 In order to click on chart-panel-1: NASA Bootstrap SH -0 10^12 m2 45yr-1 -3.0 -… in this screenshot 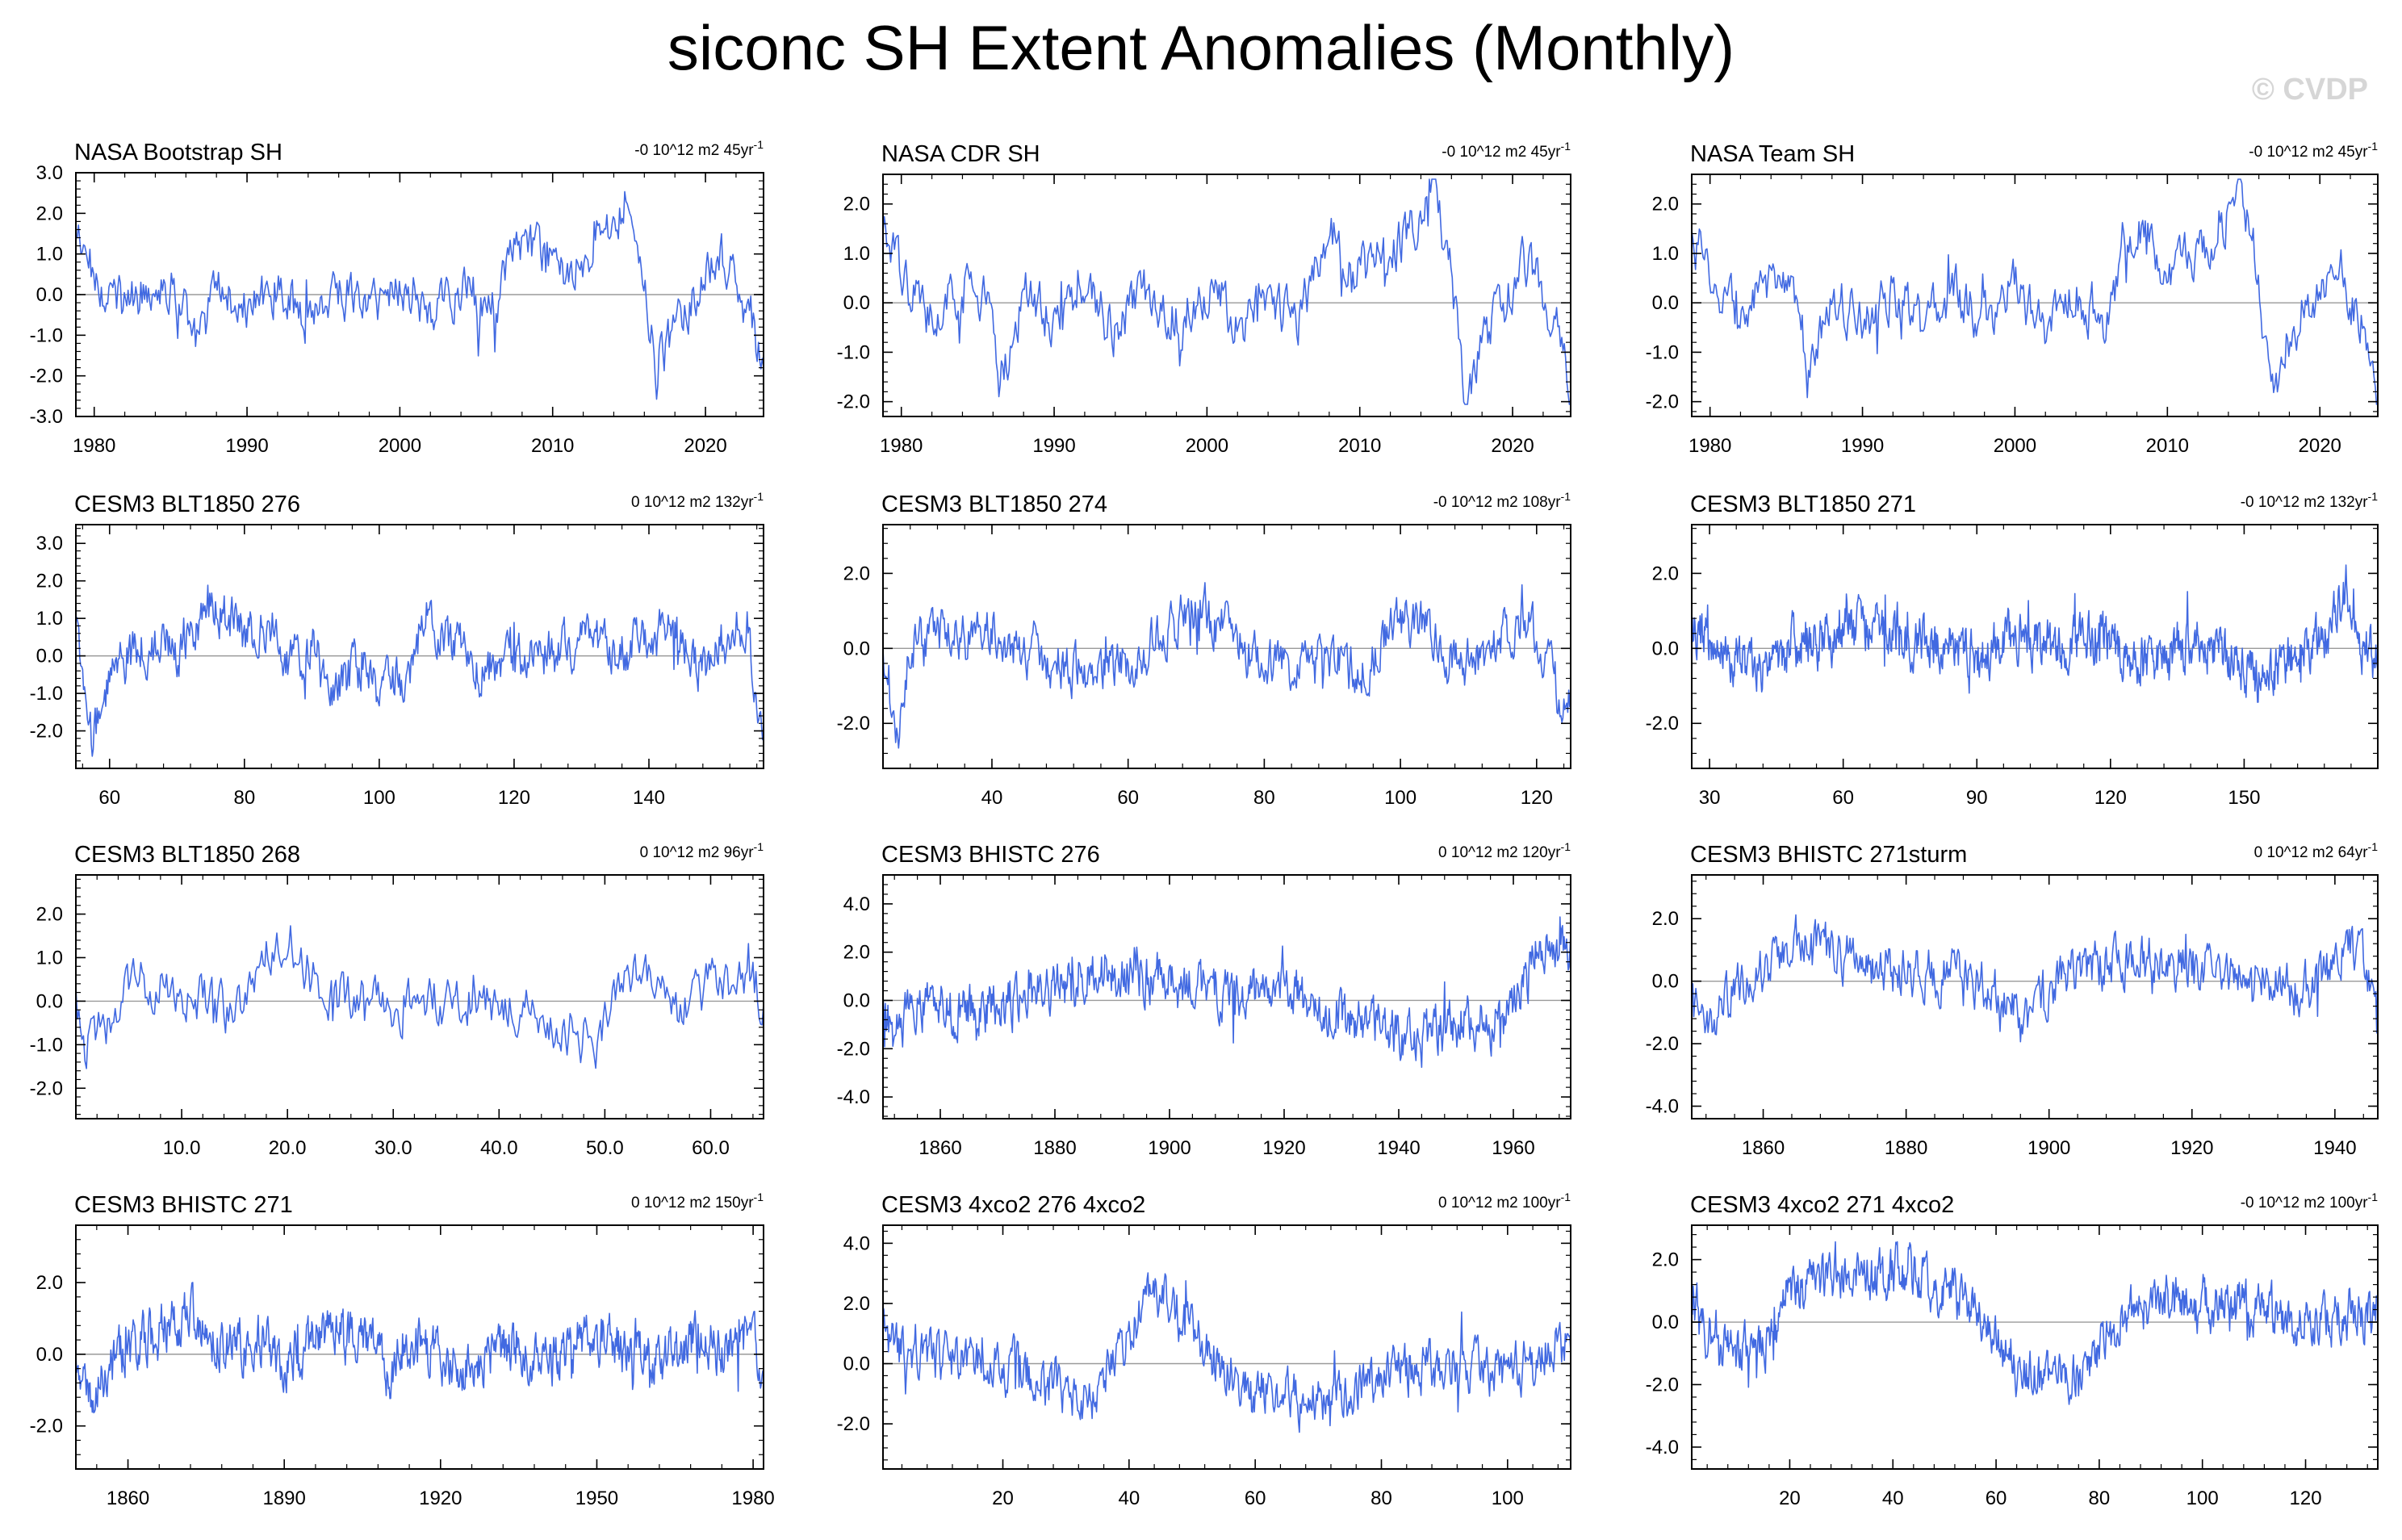, I will do `click(397, 297)`.